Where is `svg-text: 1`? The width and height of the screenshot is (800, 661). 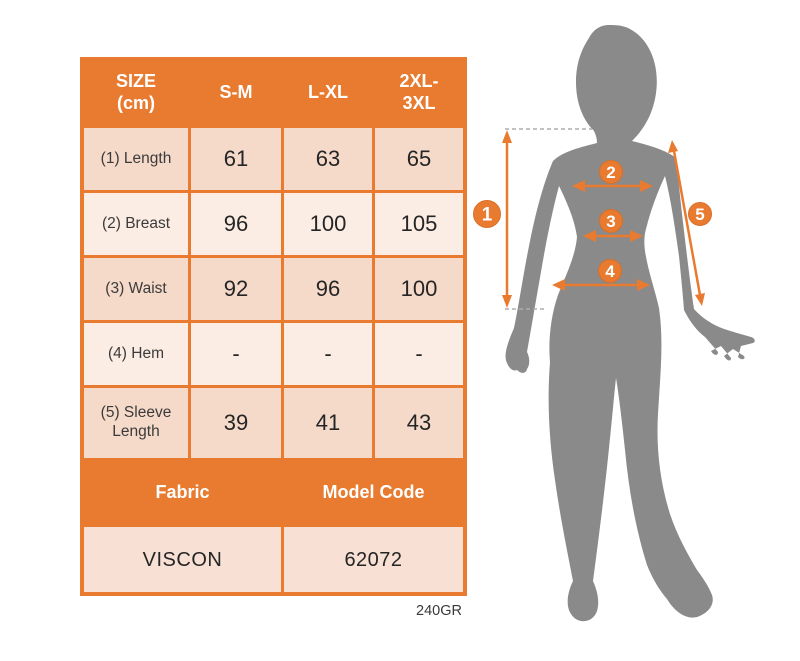
svg-text: 1 is located at coordinates (487, 215).